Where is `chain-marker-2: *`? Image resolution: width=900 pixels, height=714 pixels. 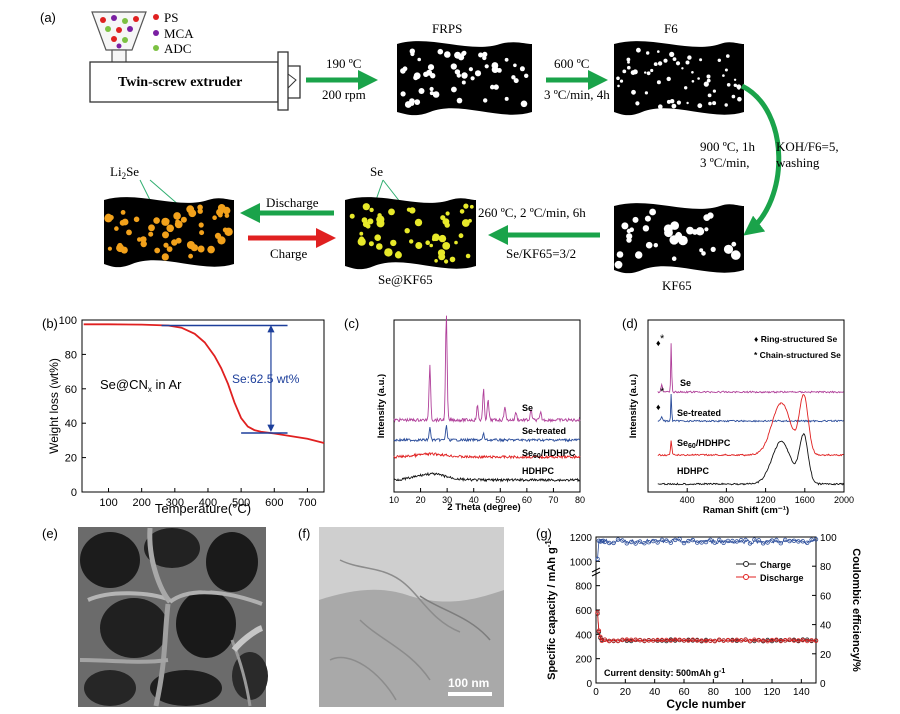
chain-marker-2: * is located at coordinates (662, 392).